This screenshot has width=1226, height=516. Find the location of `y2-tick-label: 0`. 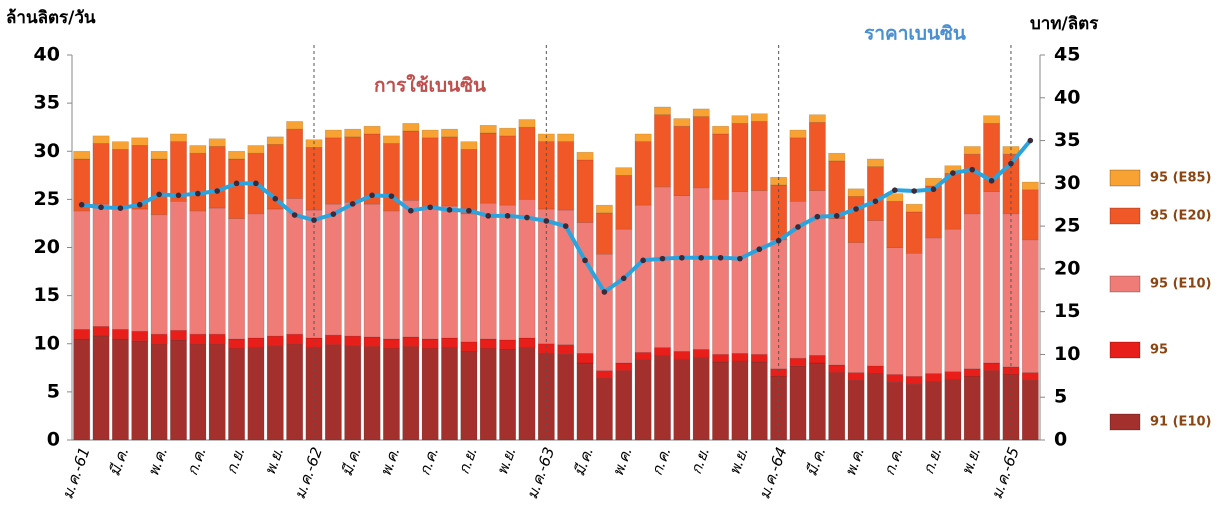

y2-tick-label: 0 is located at coordinates (1060, 440).